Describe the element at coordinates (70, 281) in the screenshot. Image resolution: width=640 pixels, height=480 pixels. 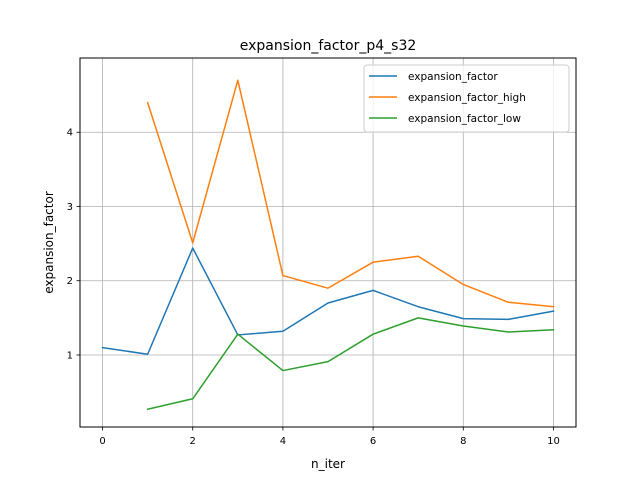
I see `y-tick-label: 2` at that location.